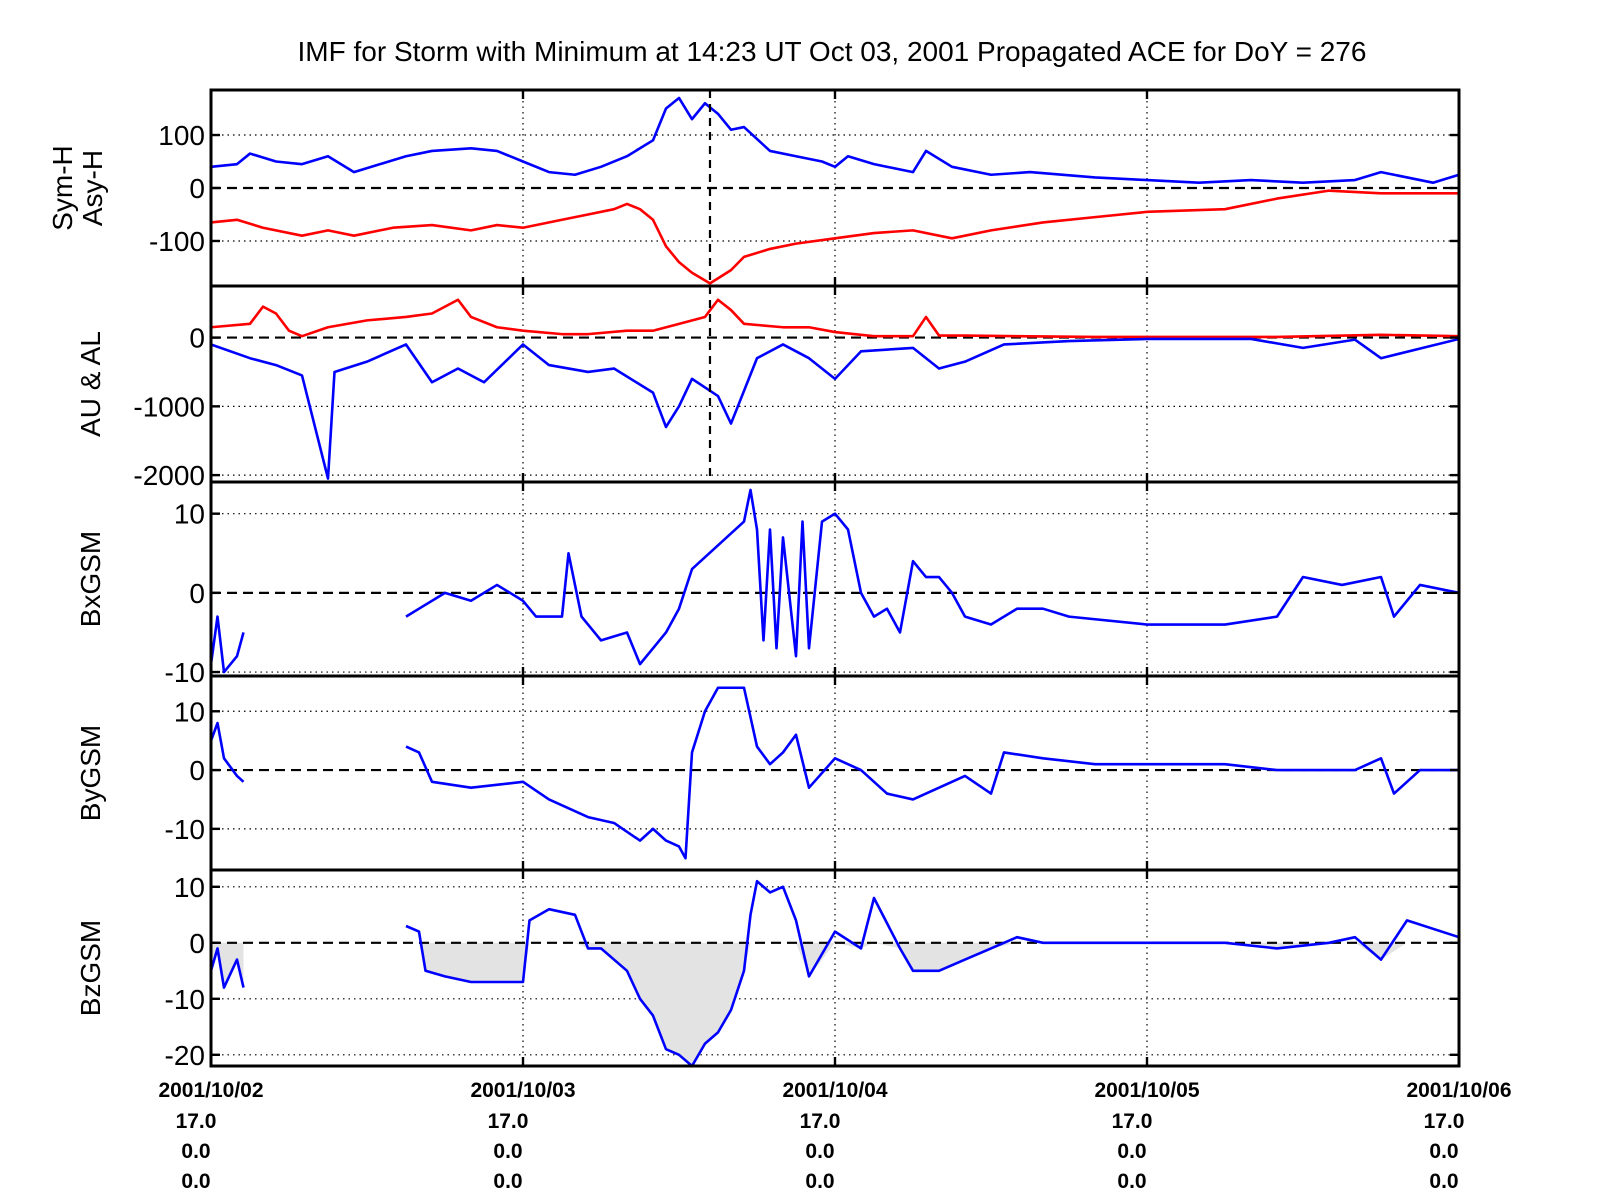 The image size is (1601, 1200). I want to click on ylabel-by: ByGSM, so click(90, 773).